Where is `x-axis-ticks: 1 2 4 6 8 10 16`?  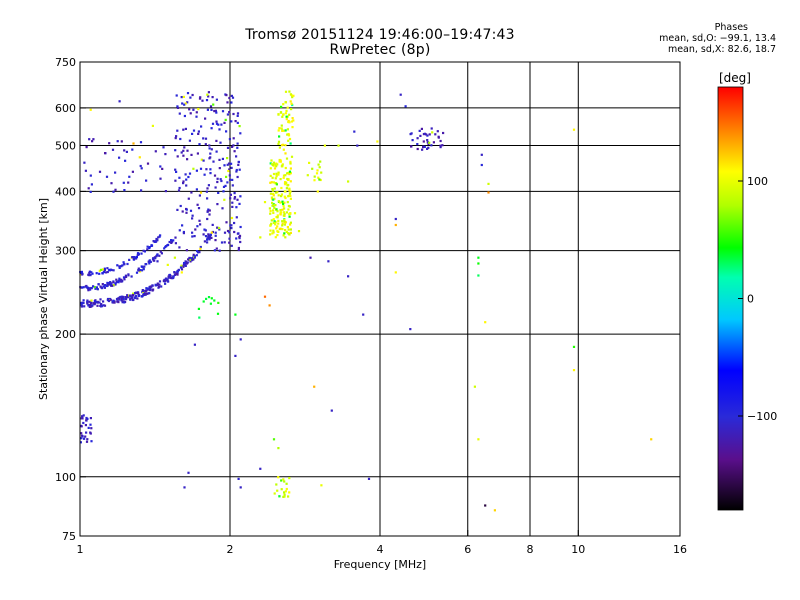
x-axis-ticks: 1 2 4 6 8 10 16 is located at coordinates (382, 543).